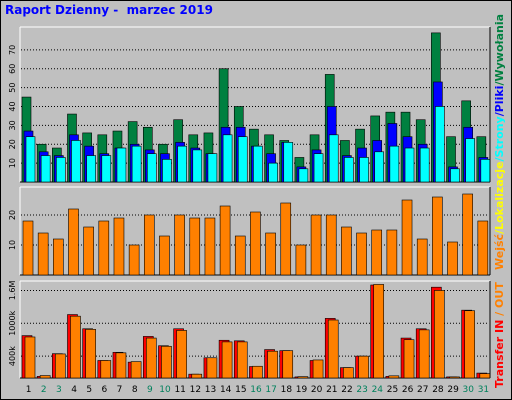  I want to click on legend-entry: Transfer, so click(499, 360).